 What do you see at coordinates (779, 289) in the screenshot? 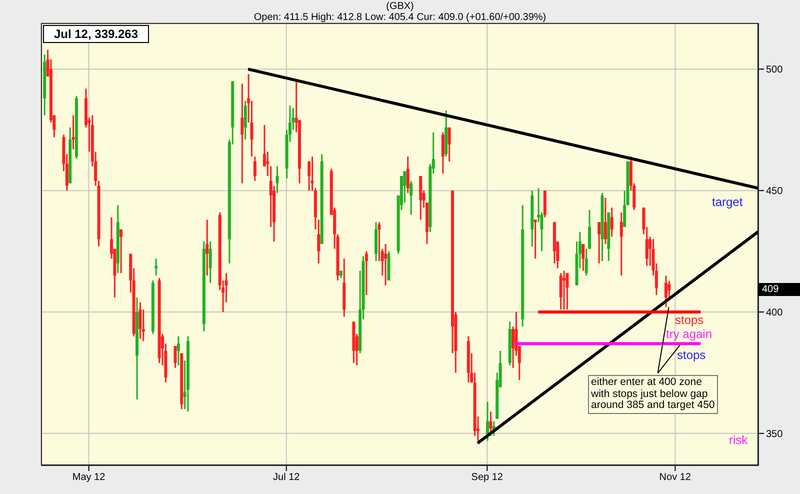
I see `text: 409` at bounding box center [779, 289].